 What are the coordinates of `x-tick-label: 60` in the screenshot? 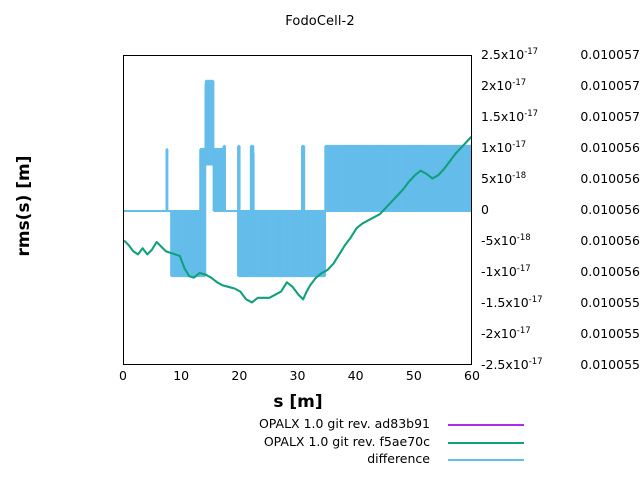 It's located at (472, 375).